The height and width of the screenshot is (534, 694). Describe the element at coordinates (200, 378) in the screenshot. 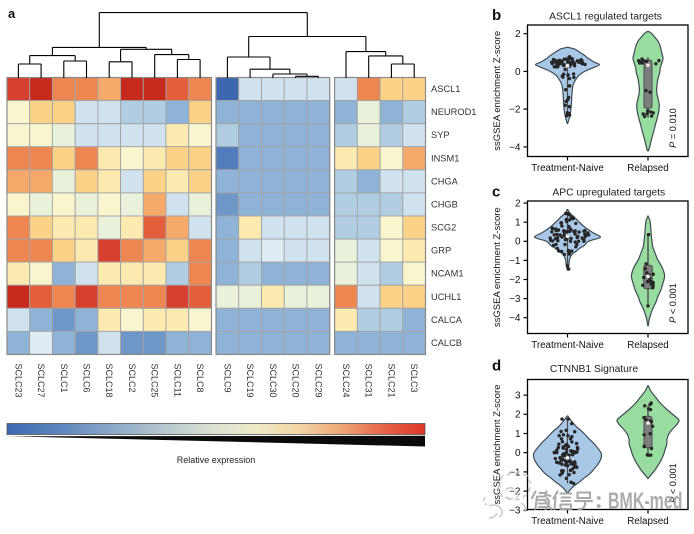

I see `svg-text: SCLC8` at that location.